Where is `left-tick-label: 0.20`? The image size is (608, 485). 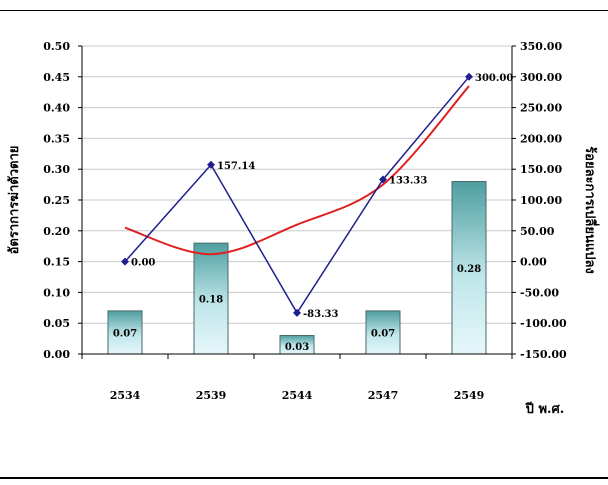
left-tick-label: 0.20 is located at coordinates (56, 231).